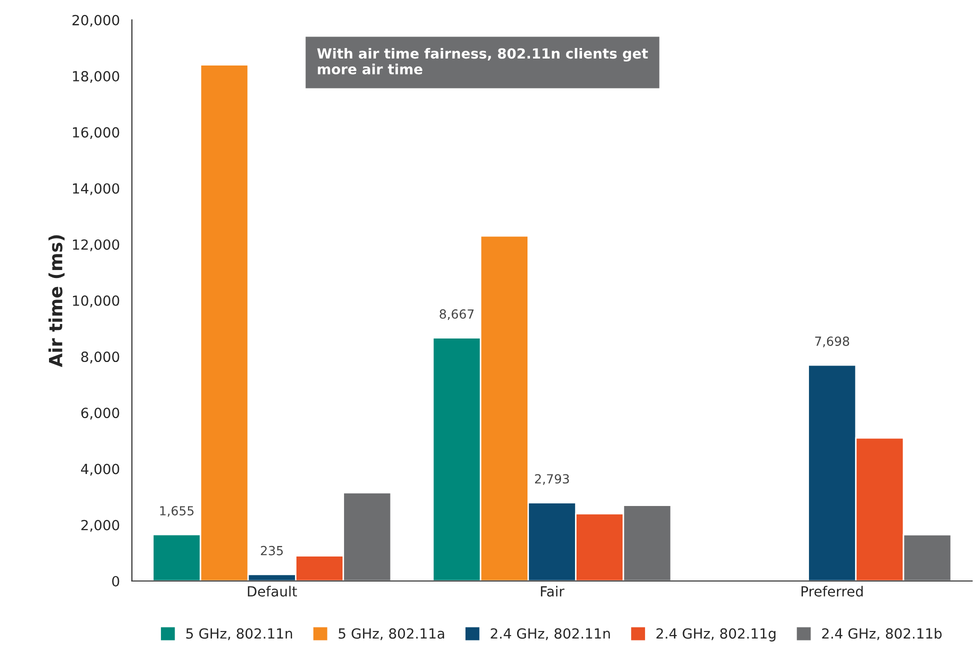 Image resolution: width=977 pixels, height=664 pixels. Describe the element at coordinates (457, 314) in the screenshot. I see `data-label: 8,667` at that location.